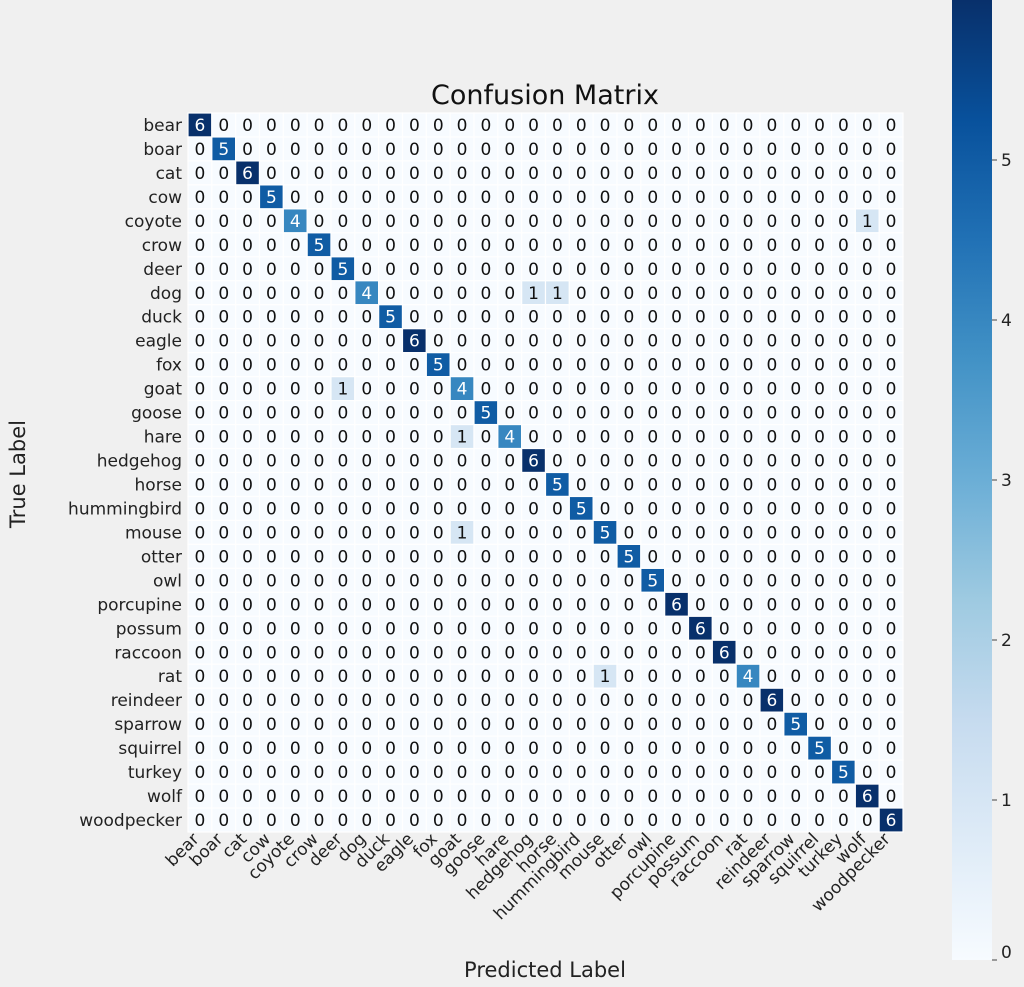  What do you see at coordinates (170, 677) in the screenshot?
I see `y-tick-label: rat` at bounding box center [170, 677].